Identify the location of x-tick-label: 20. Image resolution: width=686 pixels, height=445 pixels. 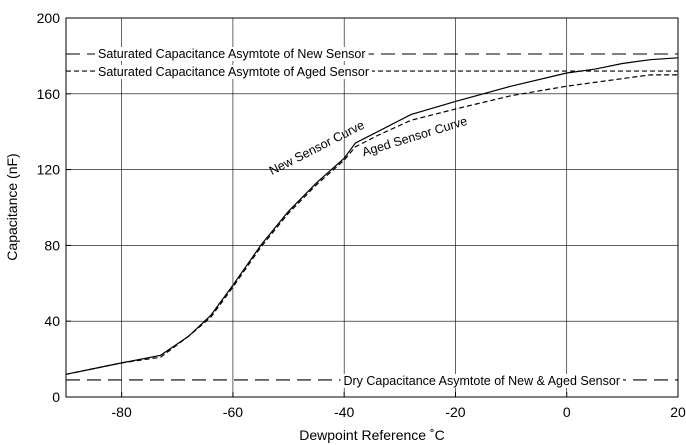
(678, 412).